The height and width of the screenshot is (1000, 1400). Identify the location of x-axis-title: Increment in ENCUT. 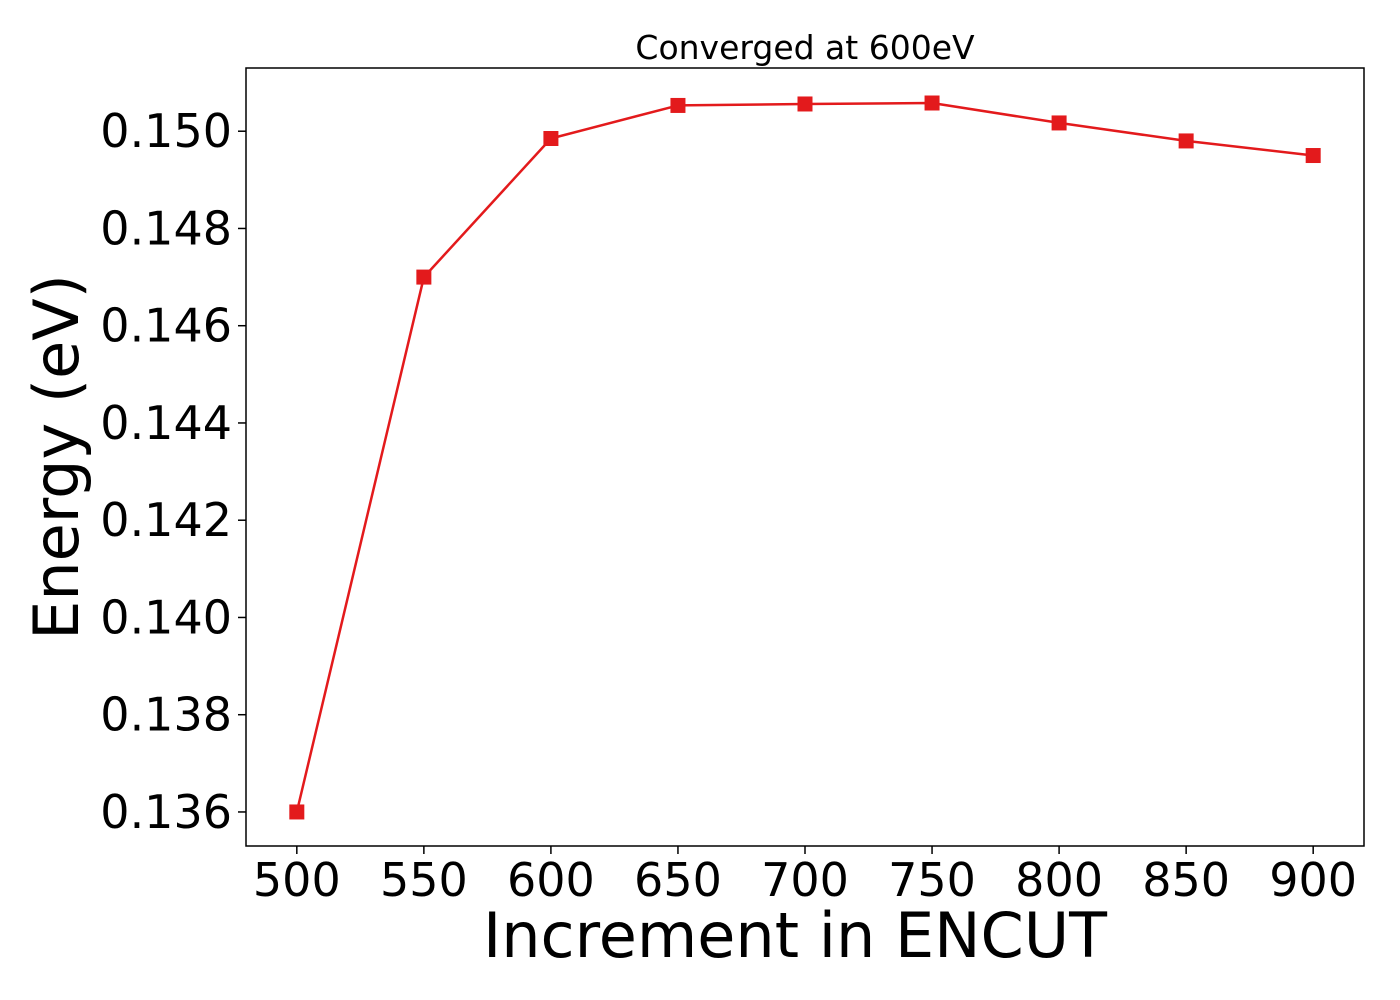
(795, 935).